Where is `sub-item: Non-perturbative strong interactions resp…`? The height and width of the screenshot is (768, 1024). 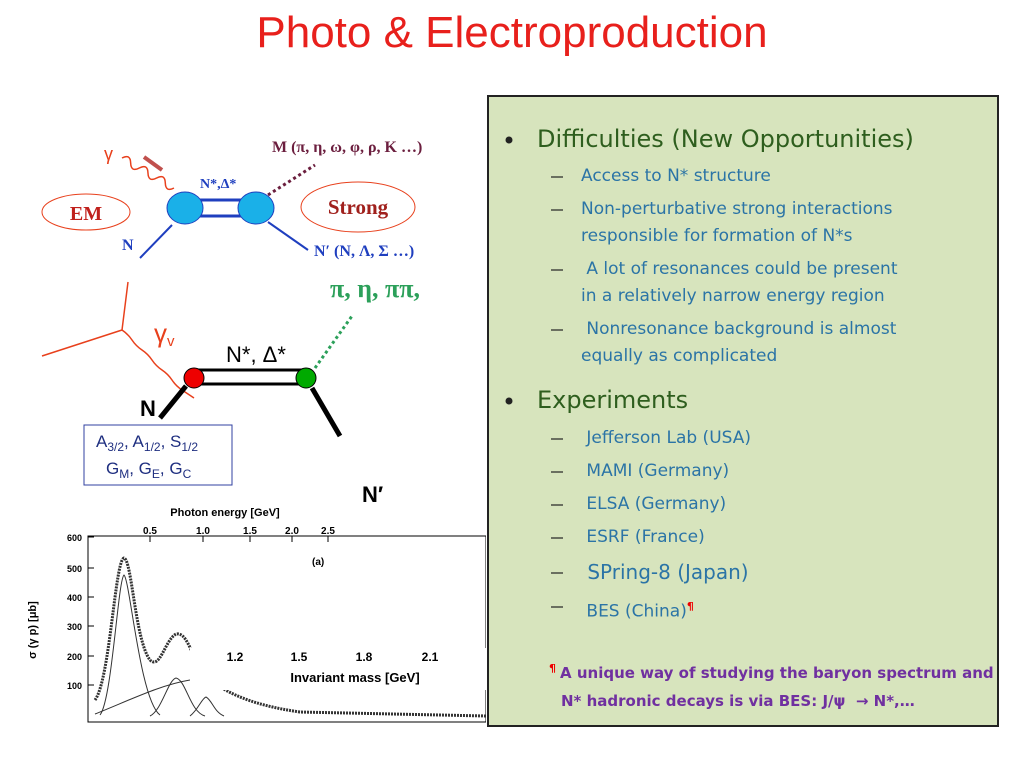
sub-item: Non-perturbative strong interactions resp… is located at coordinates (737, 223).